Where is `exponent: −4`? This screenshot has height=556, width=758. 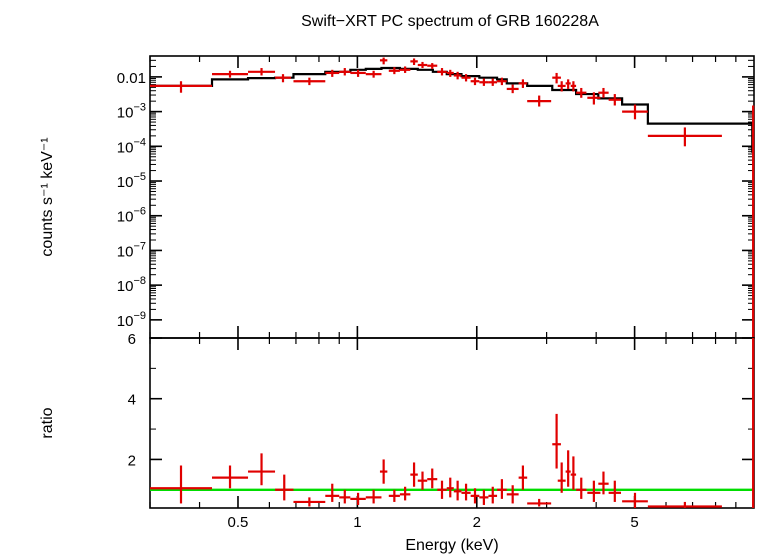
exponent: −4 is located at coordinates (139, 142).